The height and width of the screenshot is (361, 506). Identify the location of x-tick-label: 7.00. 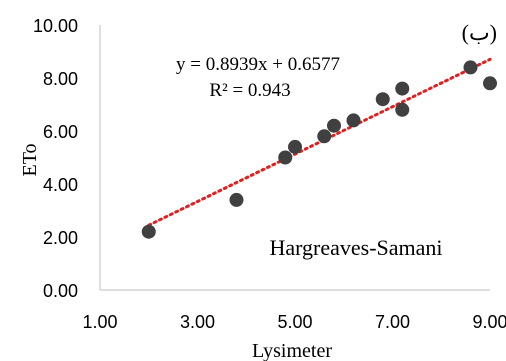
(392, 322).